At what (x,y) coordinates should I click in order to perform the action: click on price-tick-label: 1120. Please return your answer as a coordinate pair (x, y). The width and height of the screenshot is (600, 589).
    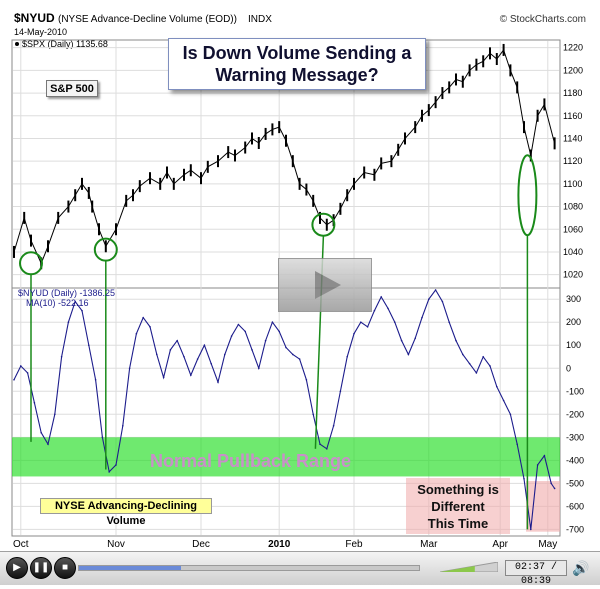
    Looking at the image, I should click on (572, 161).